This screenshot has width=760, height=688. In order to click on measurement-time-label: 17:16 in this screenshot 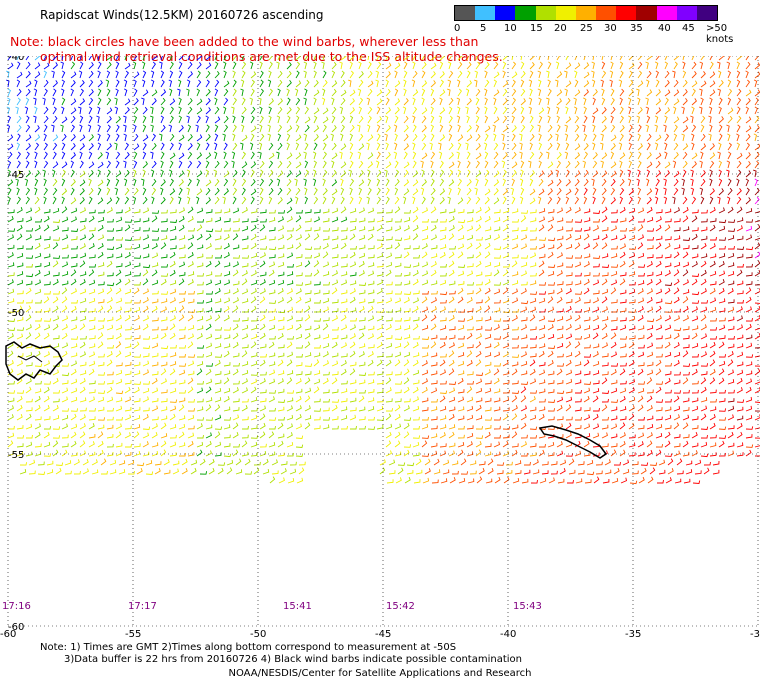, I will do `click(16, 606)`.